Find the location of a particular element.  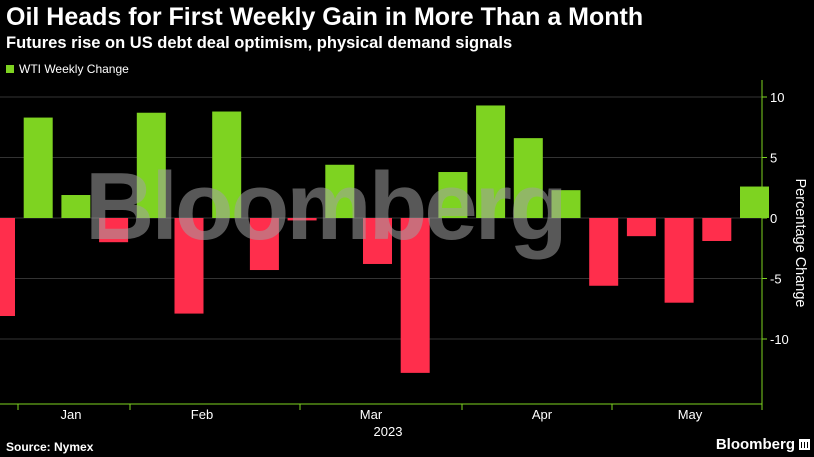

x-tick-label: Feb is located at coordinates (202, 414).